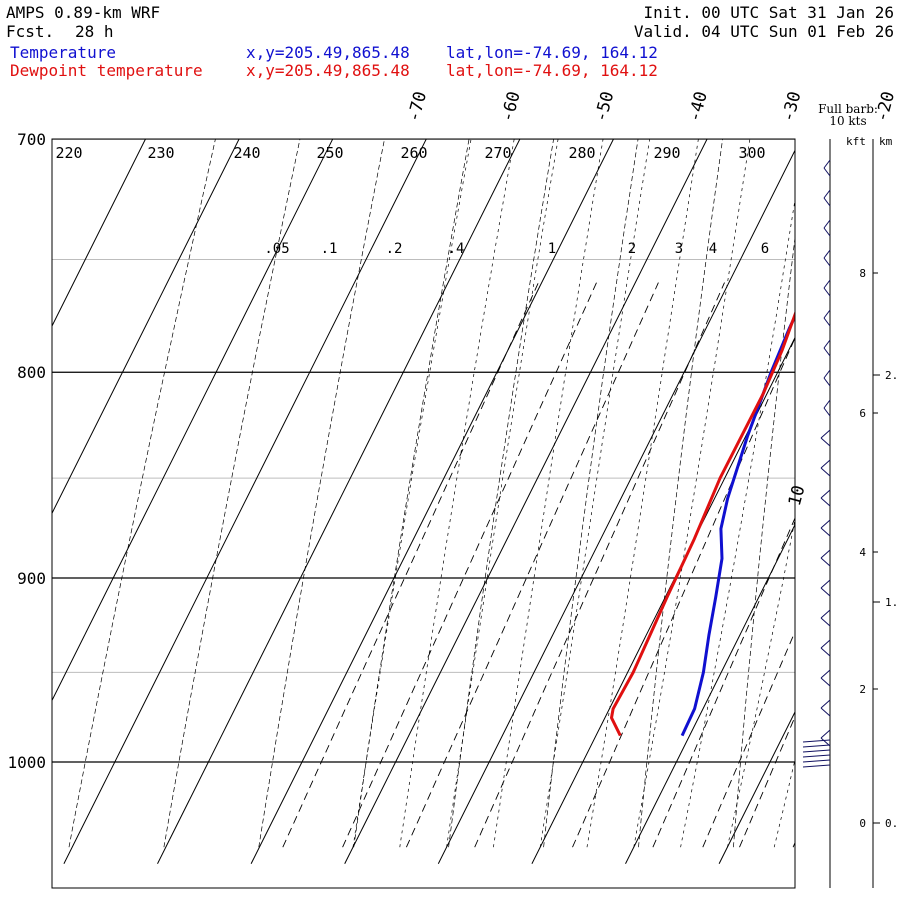  What do you see at coordinates (632, 249) in the screenshot?
I see `mixing-ratio-label: 2` at bounding box center [632, 249].